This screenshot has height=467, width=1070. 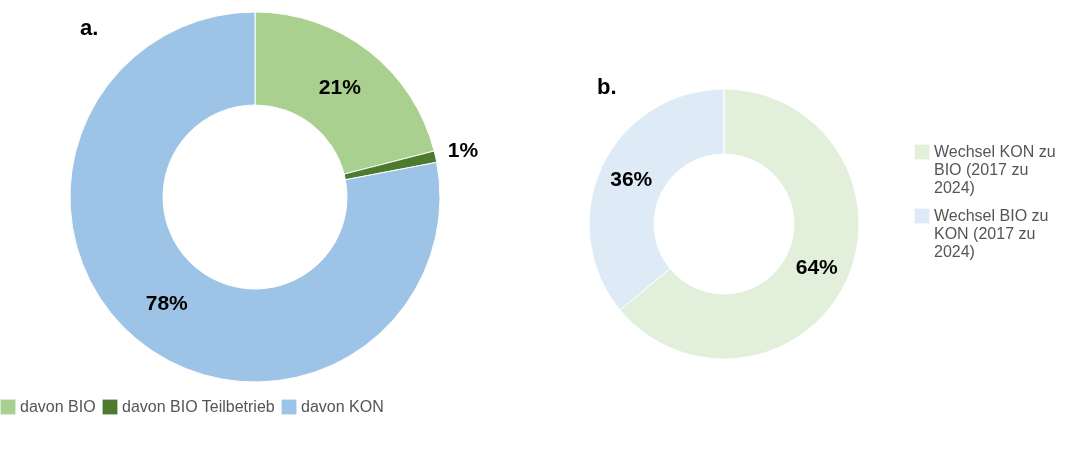 I want to click on legend-label: davon BIO Teilbetrieb, so click(x=198, y=406).